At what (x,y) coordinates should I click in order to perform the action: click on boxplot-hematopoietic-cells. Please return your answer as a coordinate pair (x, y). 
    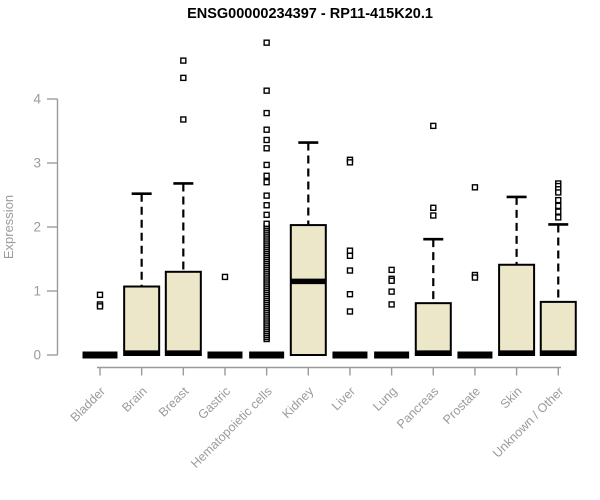
    Looking at the image, I should click on (267, 199).